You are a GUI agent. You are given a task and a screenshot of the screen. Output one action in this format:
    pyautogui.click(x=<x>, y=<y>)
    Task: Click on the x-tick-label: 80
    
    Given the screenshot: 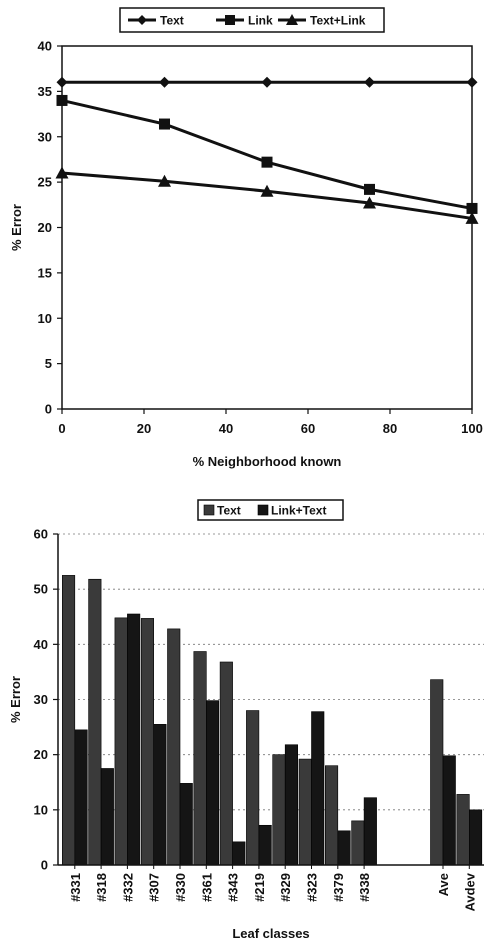 What is the action you would take?
    pyautogui.click(x=390, y=428)
    